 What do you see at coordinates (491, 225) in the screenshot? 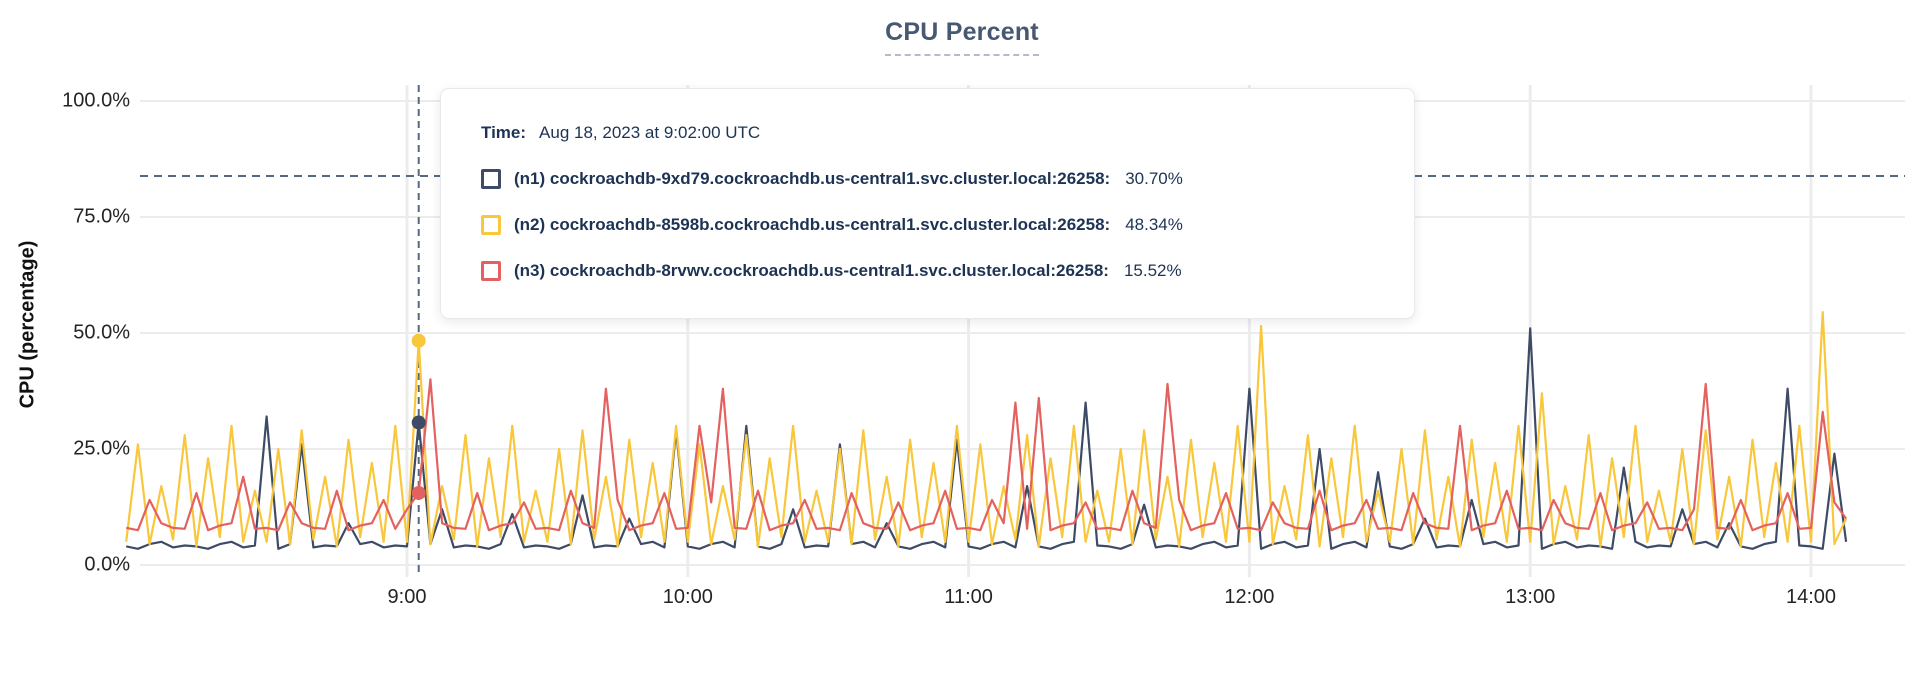
I see `legend-swatch-n2-icon` at bounding box center [491, 225].